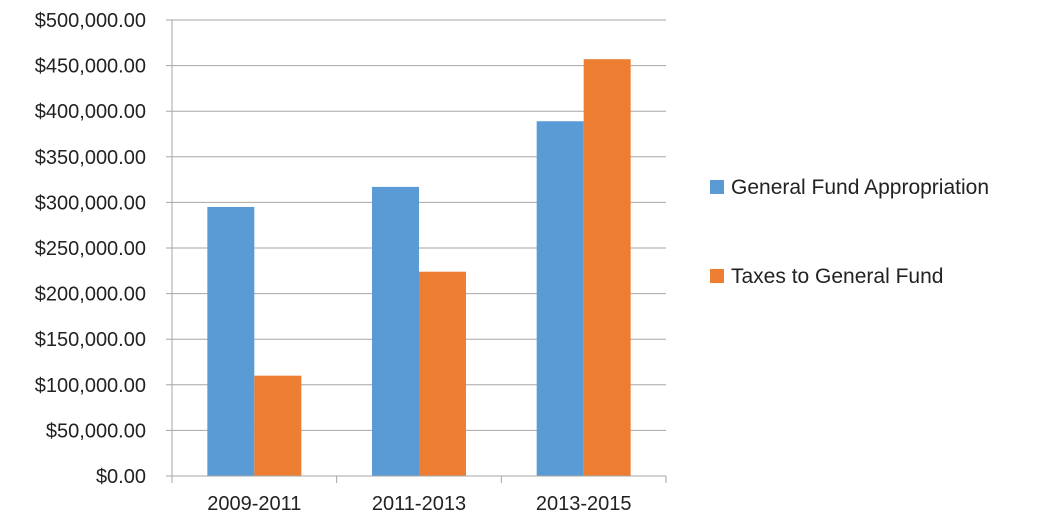 The width and height of the screenshot is (1048, 521). What do you see at coordinates (395, 331) in the screenshot?
I see `bar-general-fund-appropriation-2011-2013` at bounding box center [395, 331].